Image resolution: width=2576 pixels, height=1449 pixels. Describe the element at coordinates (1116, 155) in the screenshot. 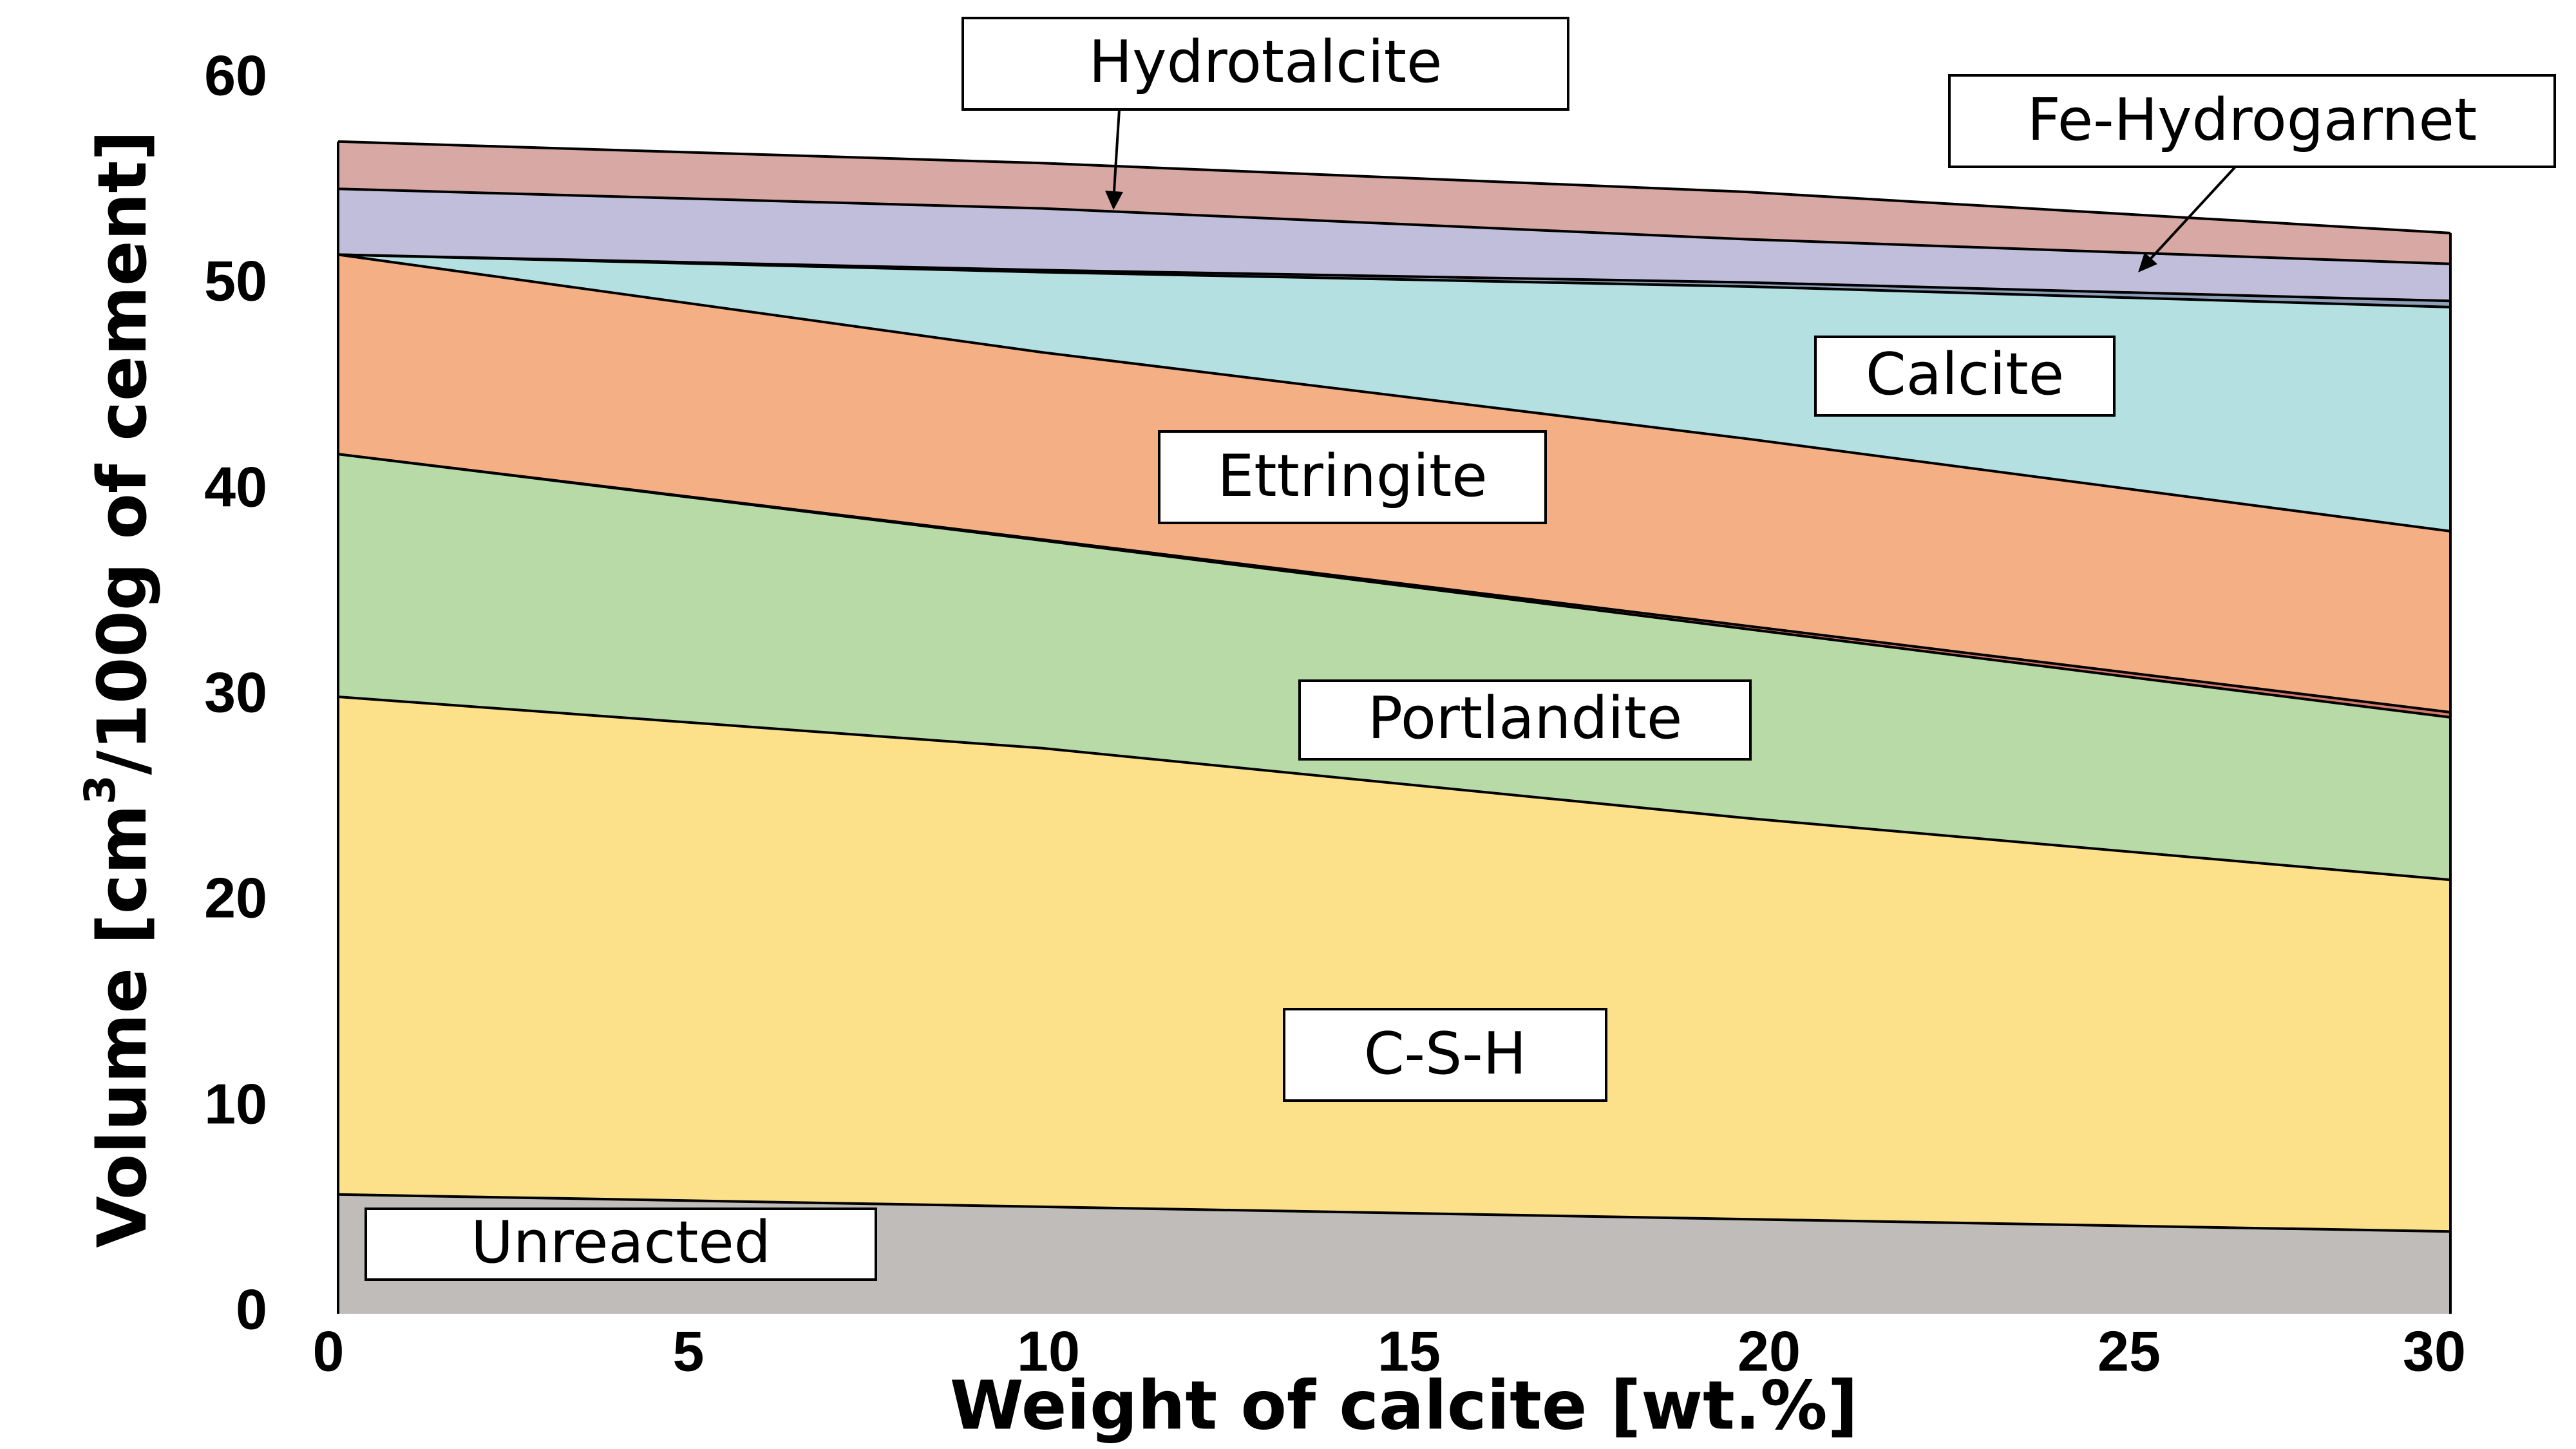

I see `hydrotalcite-leader-arrow` at that location.